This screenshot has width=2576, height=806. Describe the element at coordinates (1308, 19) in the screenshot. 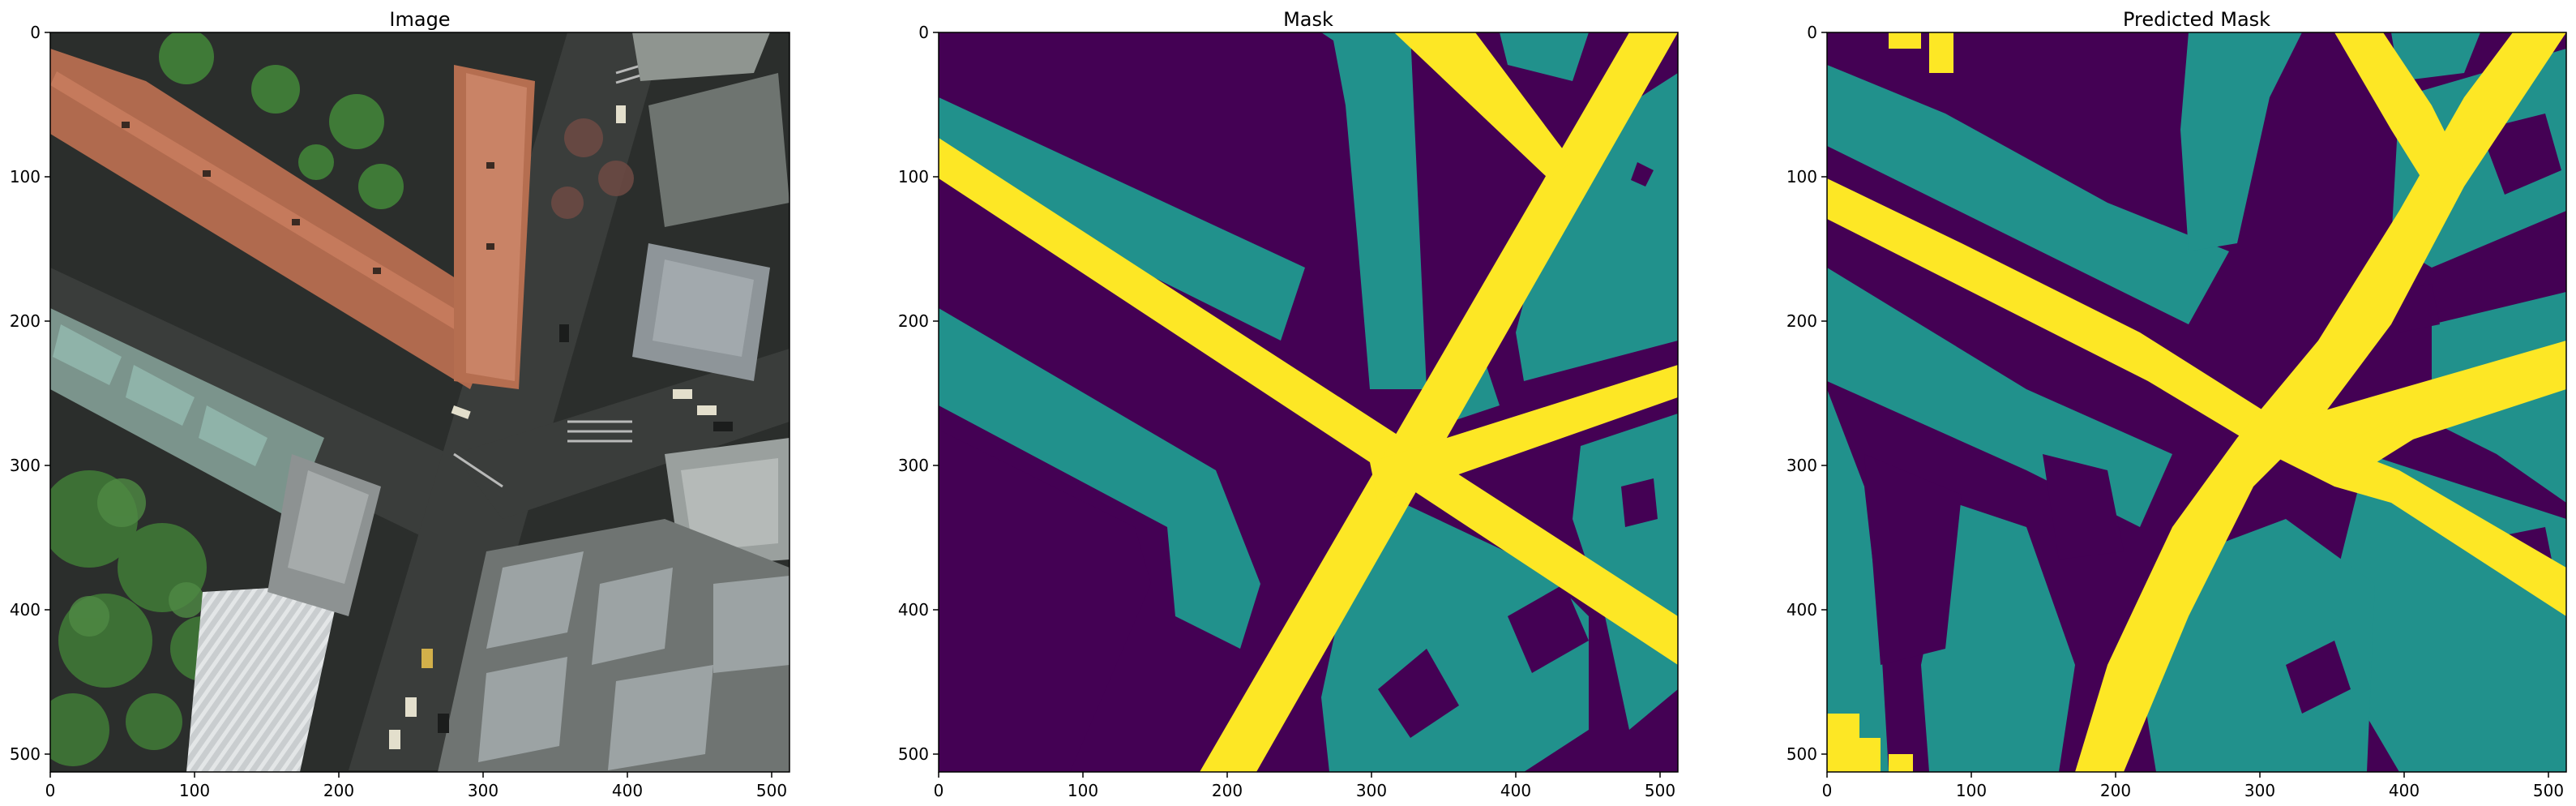

I see `panel-title-mask: Mask` at that location.